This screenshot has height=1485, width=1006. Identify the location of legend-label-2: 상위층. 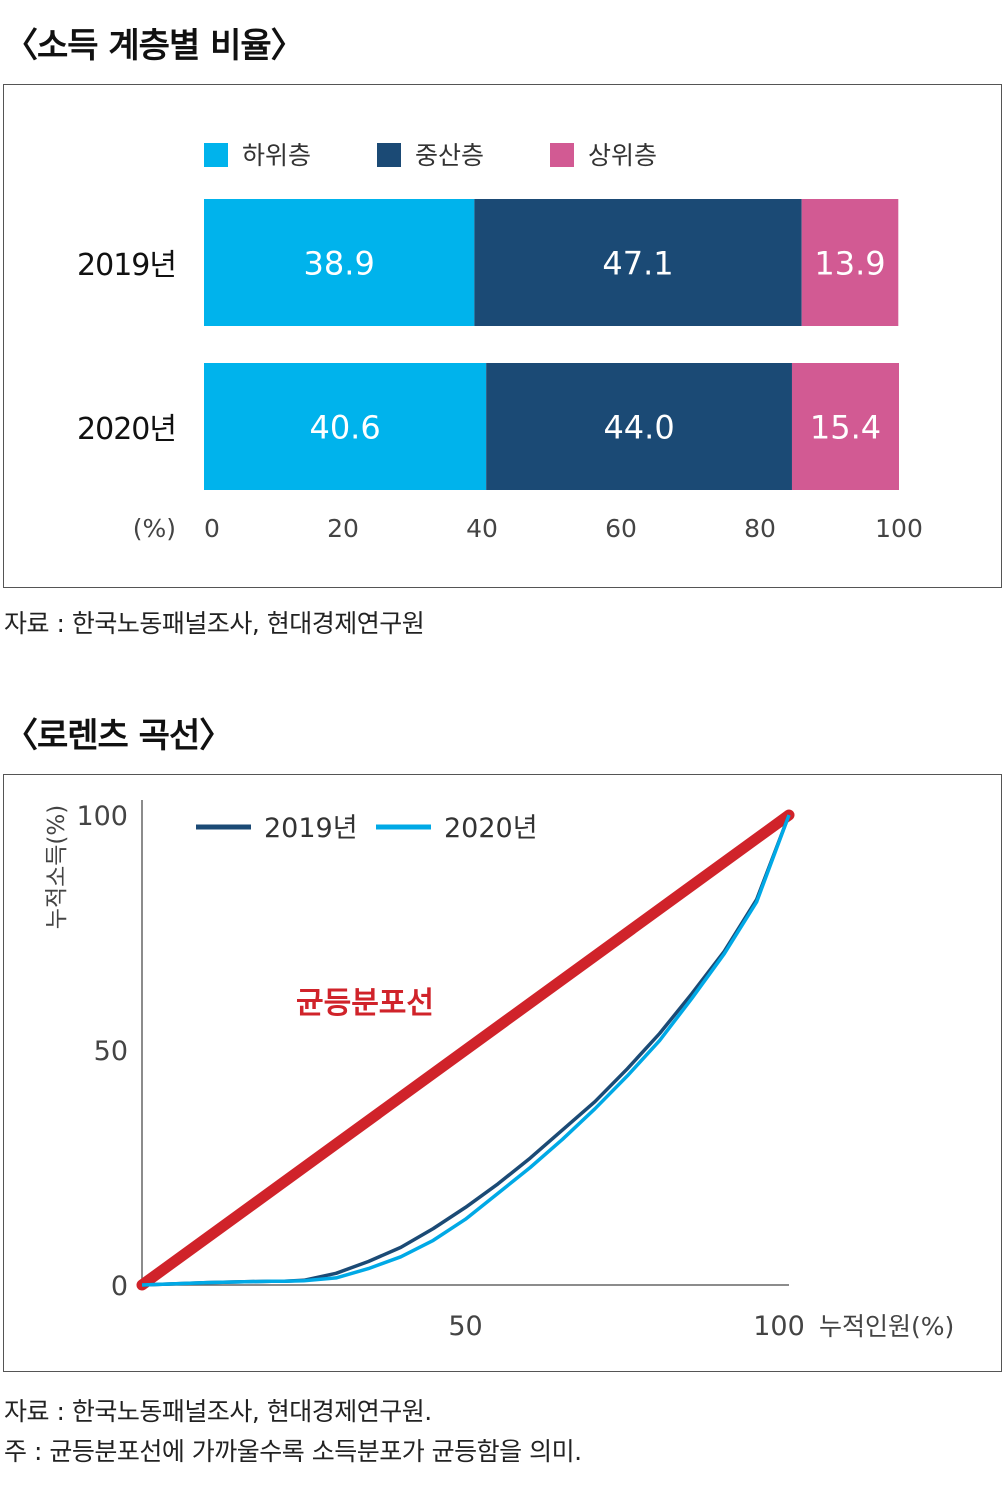
(622, 155).